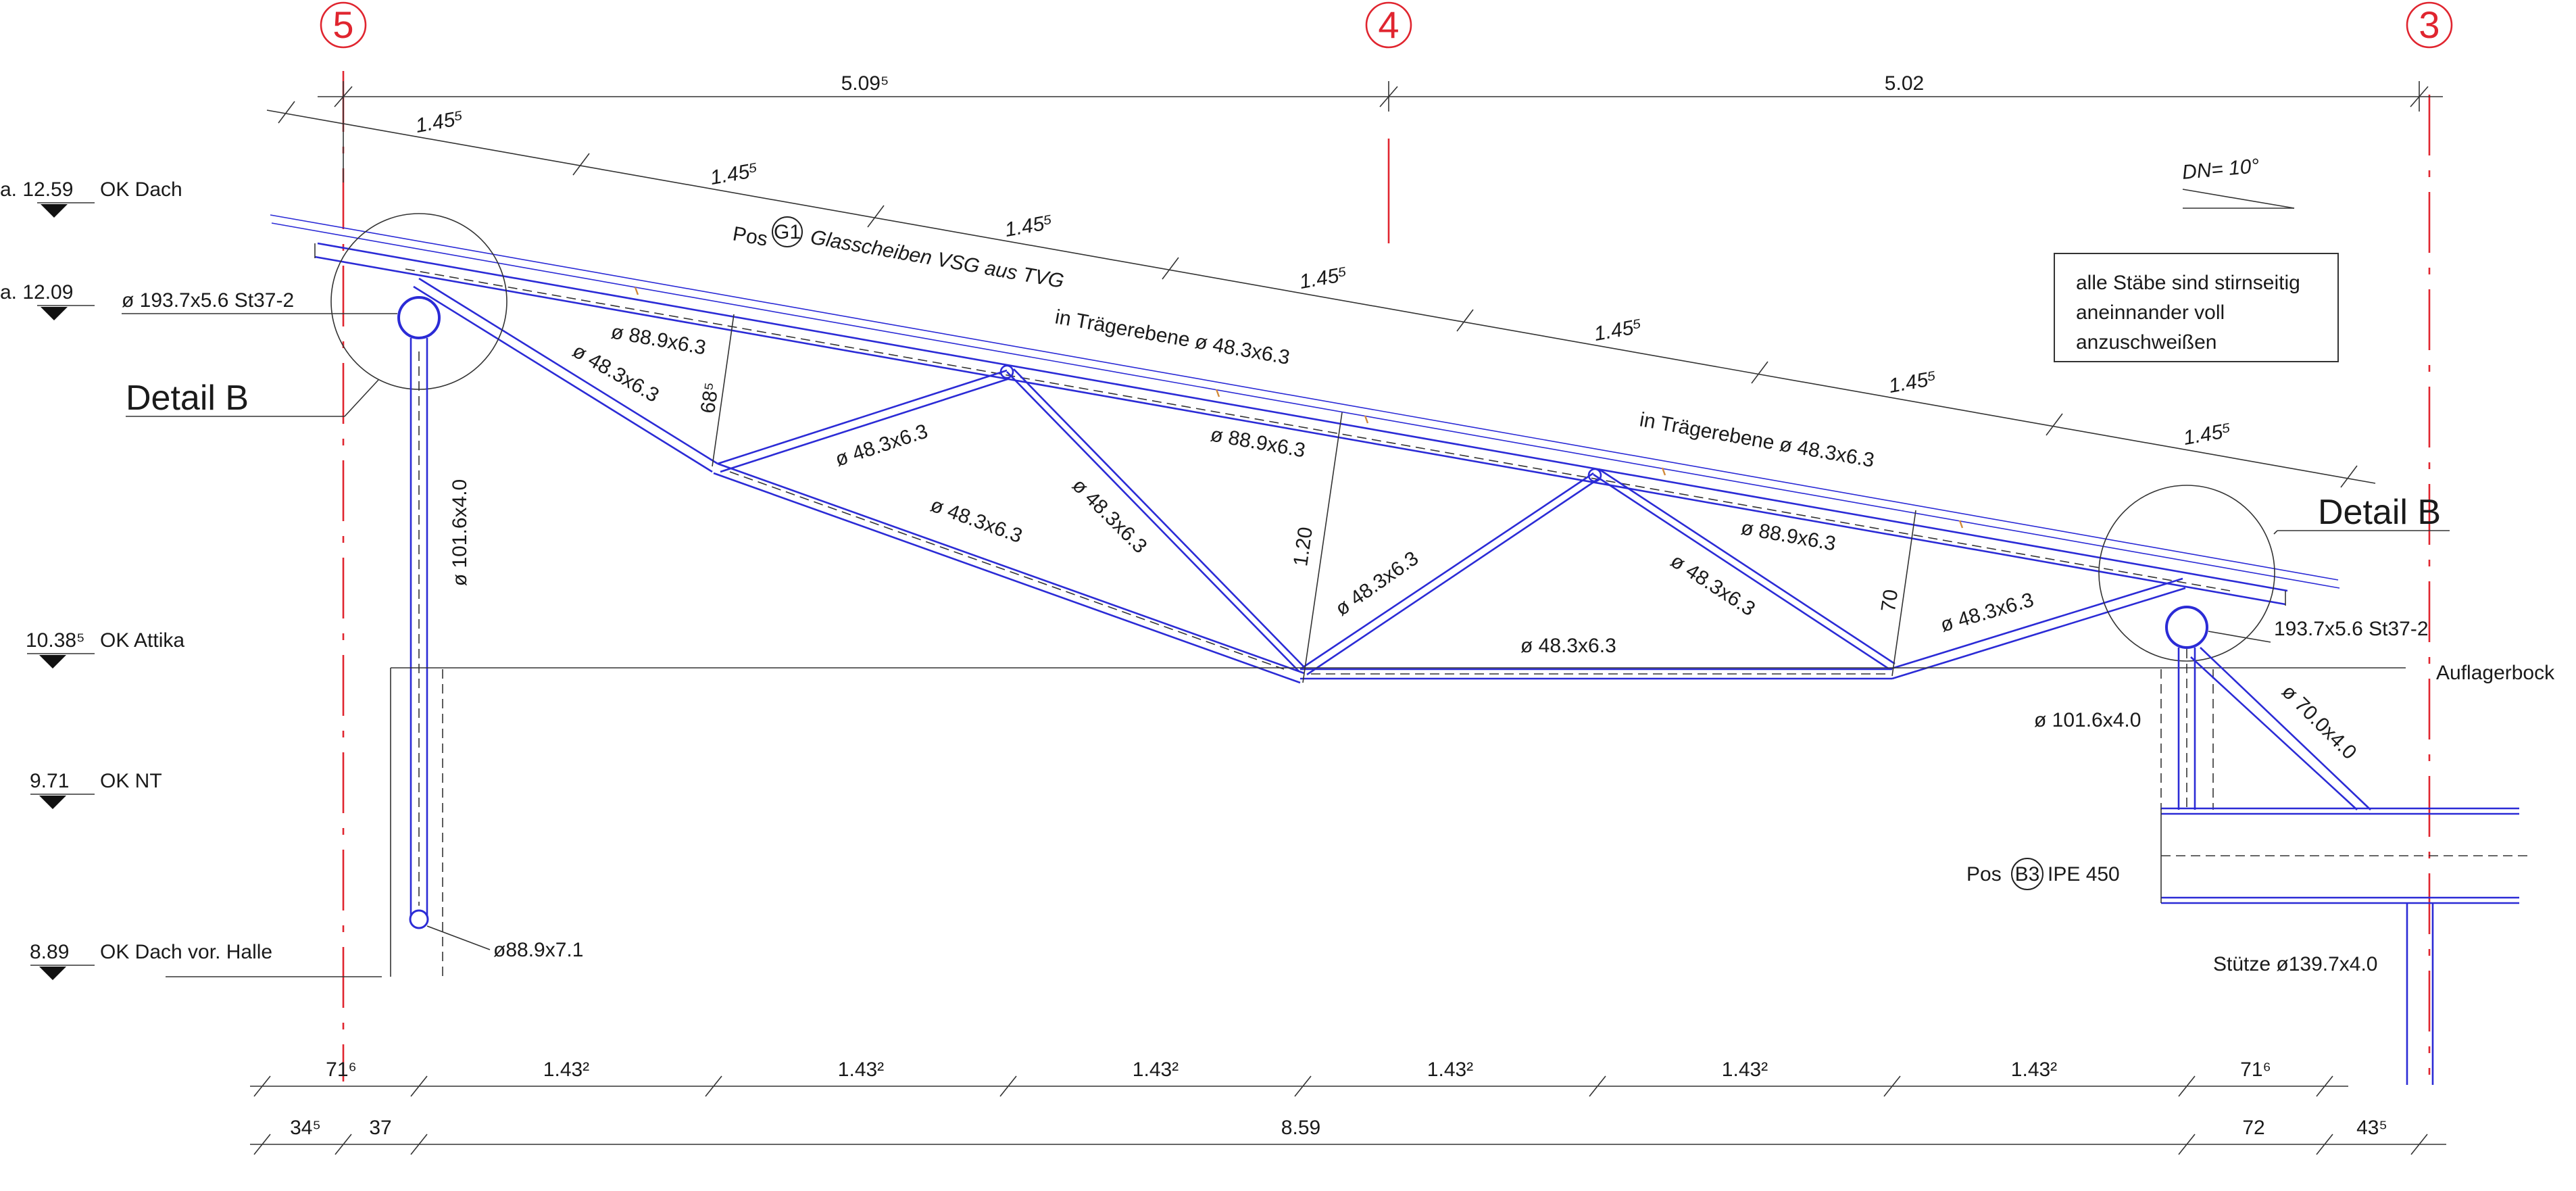 This screenshot has height=1191, width=2576. I want to click on detail-leader-left, so click(362, 398).